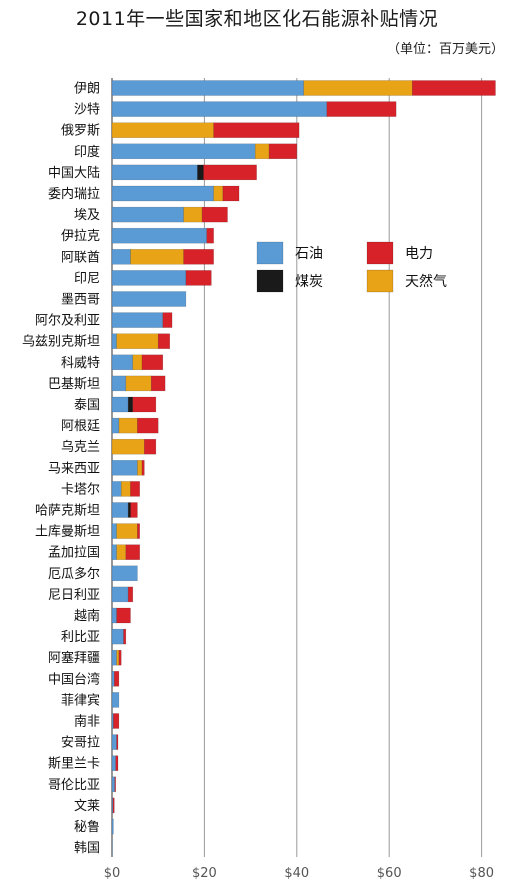 This screenshot has height=885, width=514. I want to click on category-label-20: 哈萨克斯坦, so click(67, 511).